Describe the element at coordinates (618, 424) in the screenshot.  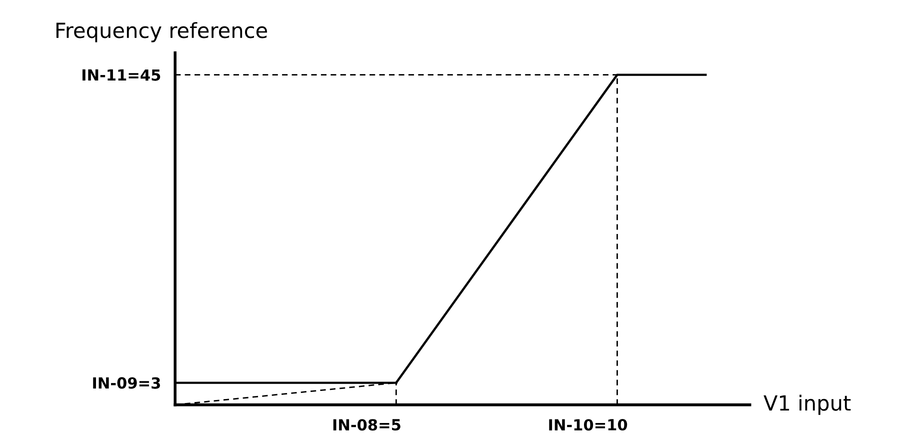
I see `x-tick-label: 10` at that location.